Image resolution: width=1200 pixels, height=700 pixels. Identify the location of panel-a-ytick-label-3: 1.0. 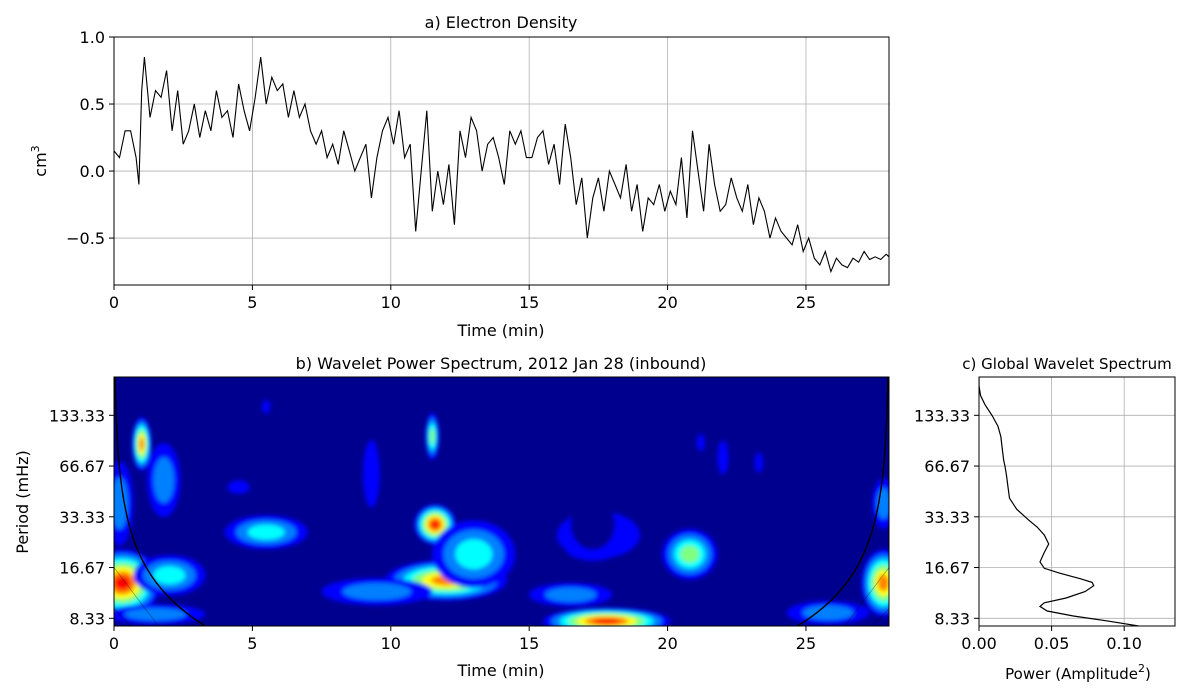
(92, 37).